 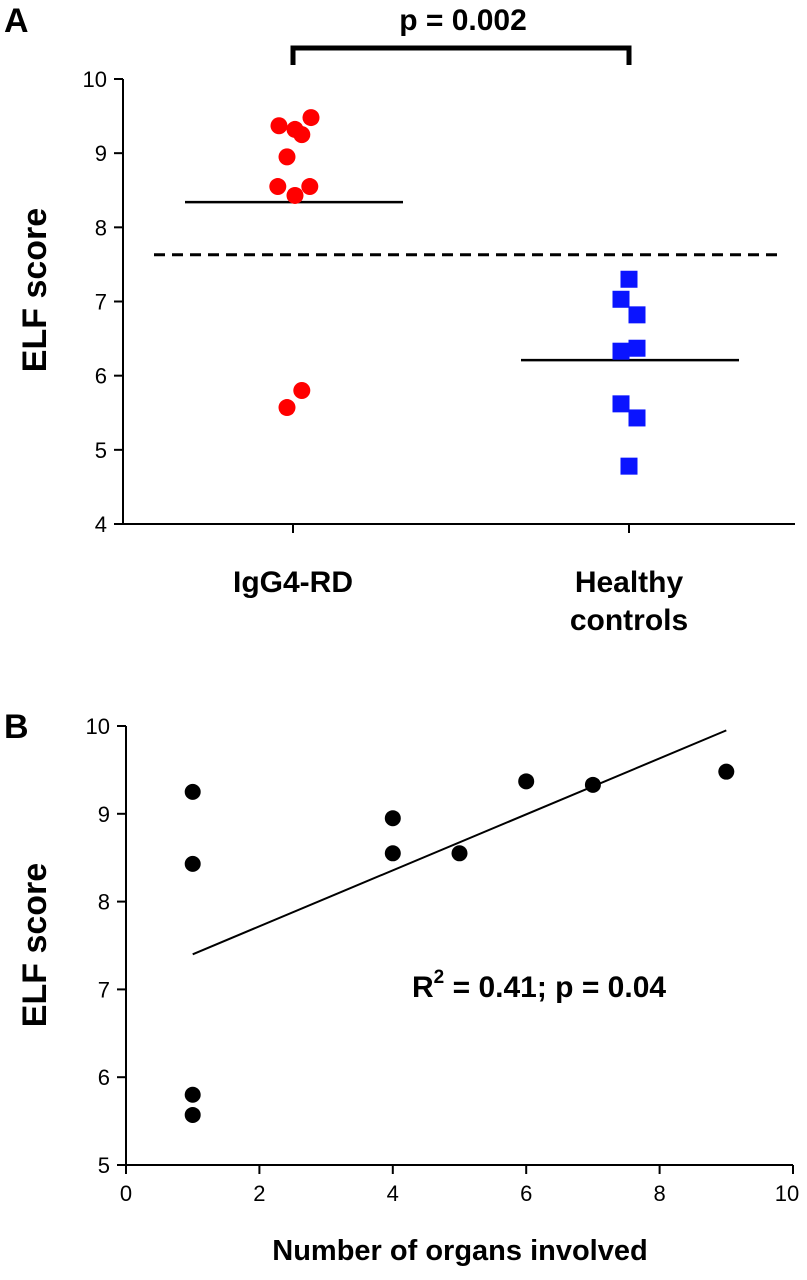 What do you see at coordinates (629, 582) in the screenshot?
I see `panel-a-category-label: Healthy` at bounding box center [629, 582].